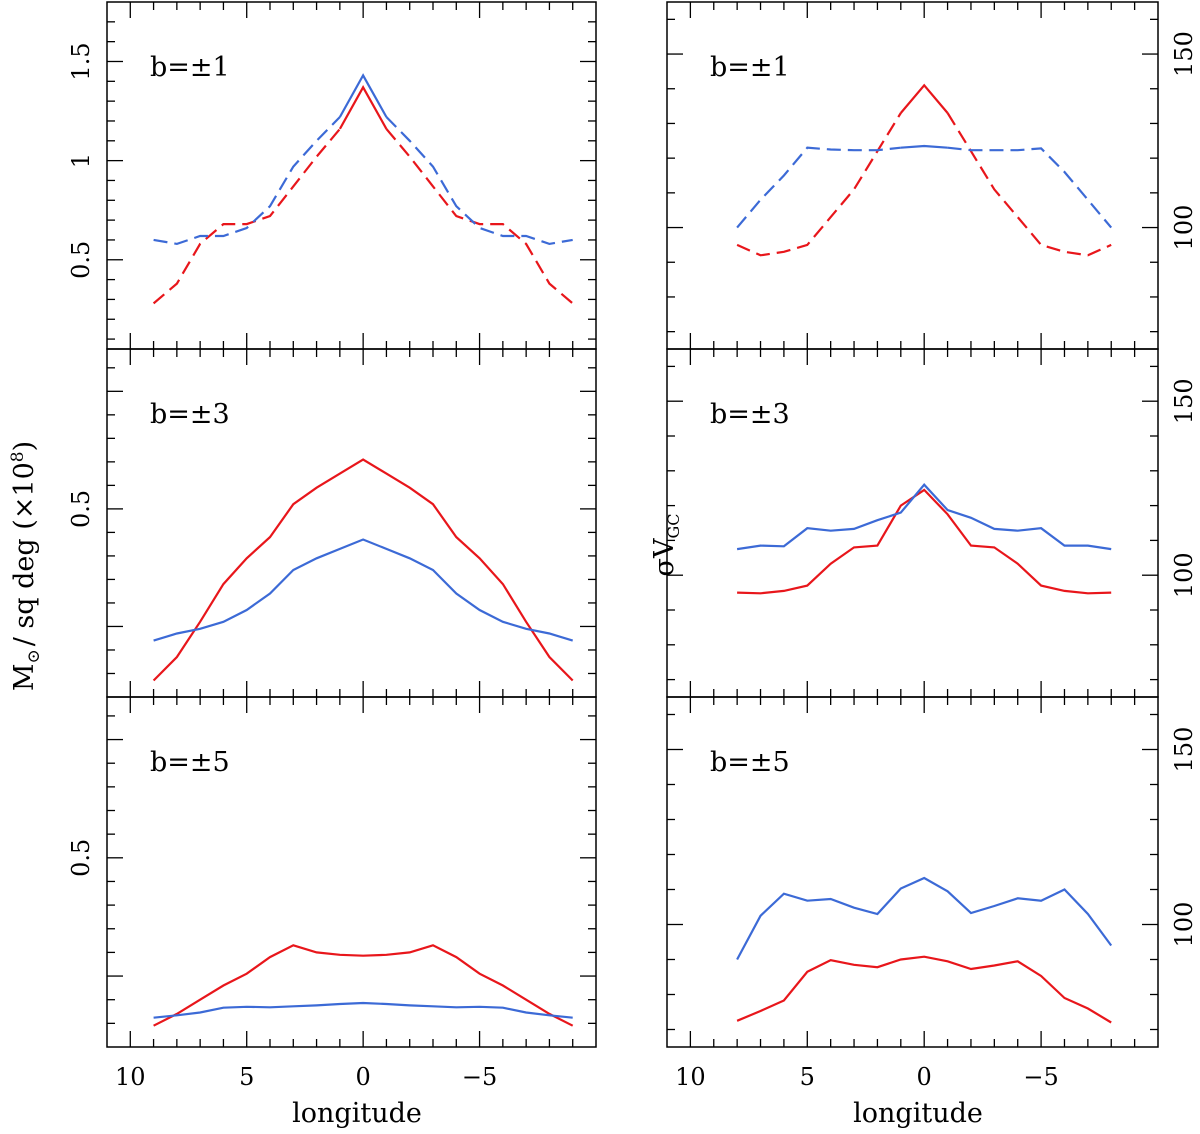  I want to click on left-panel-1: 0.5 1 1.5 b=±1, so click(332, 175).